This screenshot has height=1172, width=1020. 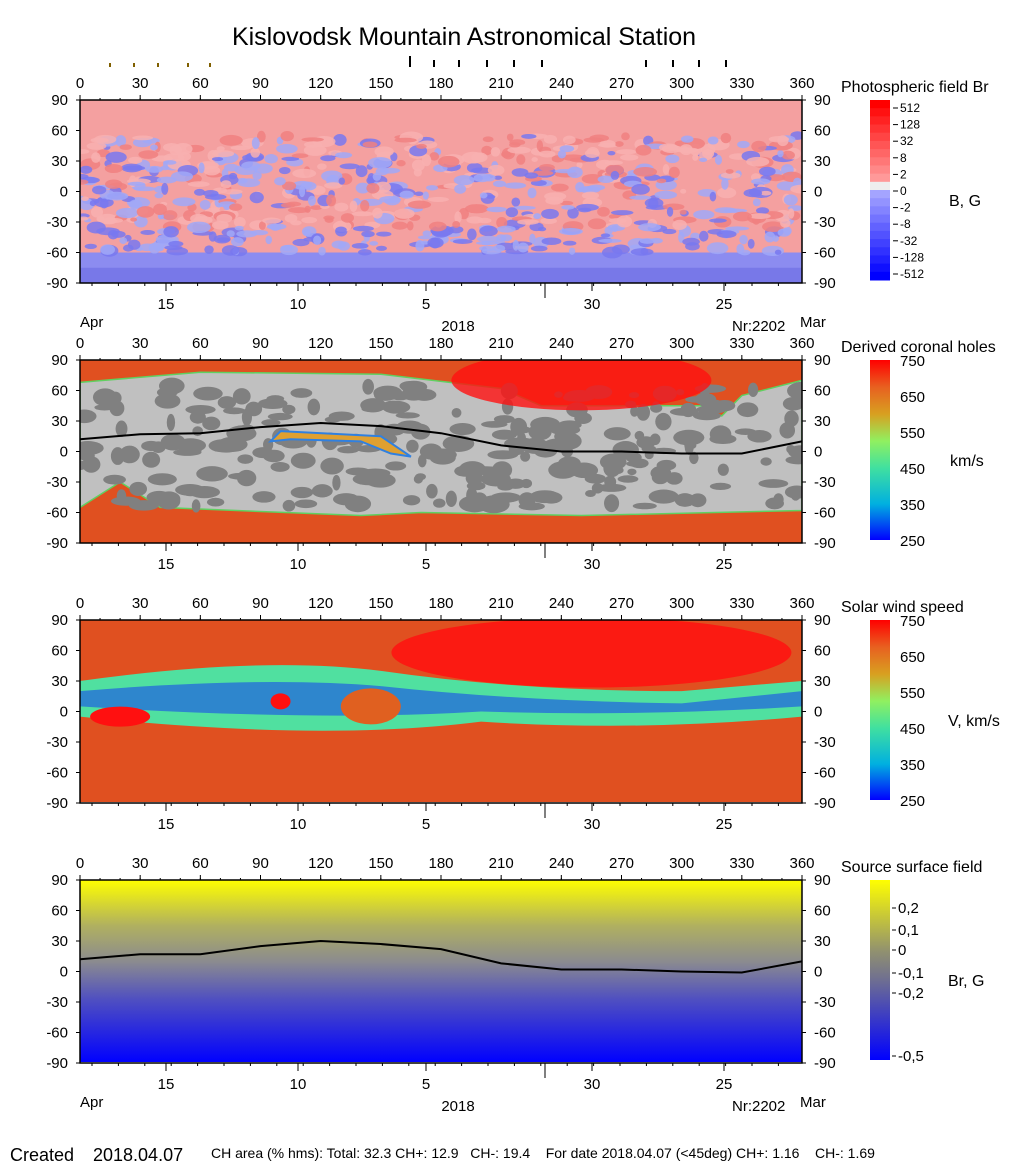 I want to click on x-tick-label: 330, so click(x=741, y=603).